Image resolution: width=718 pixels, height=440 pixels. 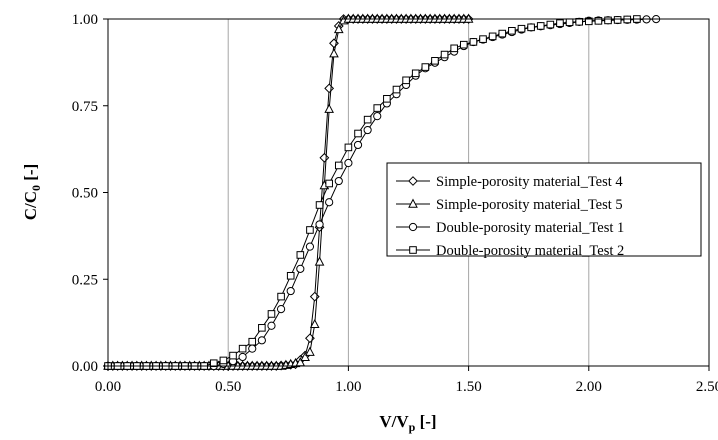 What do you see at coordinates (529, 182) in the screenshot?
I see `legend-label: Simple-porosity material_Test 4` at bounding box center [529, 182].